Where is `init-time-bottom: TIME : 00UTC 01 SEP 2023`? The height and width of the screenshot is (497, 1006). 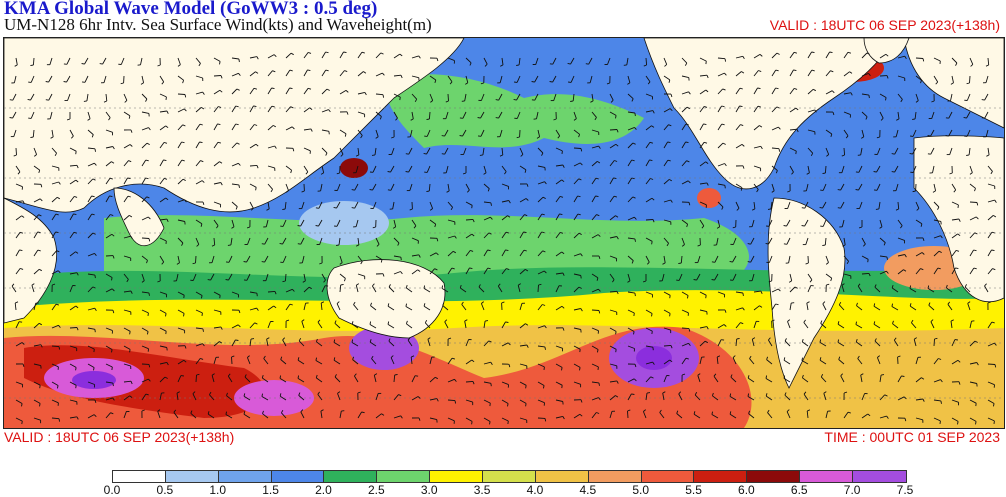
init-time-bottom: TIME : 00UTC 01 SEP 2023 is located at coordinates (912, 437).